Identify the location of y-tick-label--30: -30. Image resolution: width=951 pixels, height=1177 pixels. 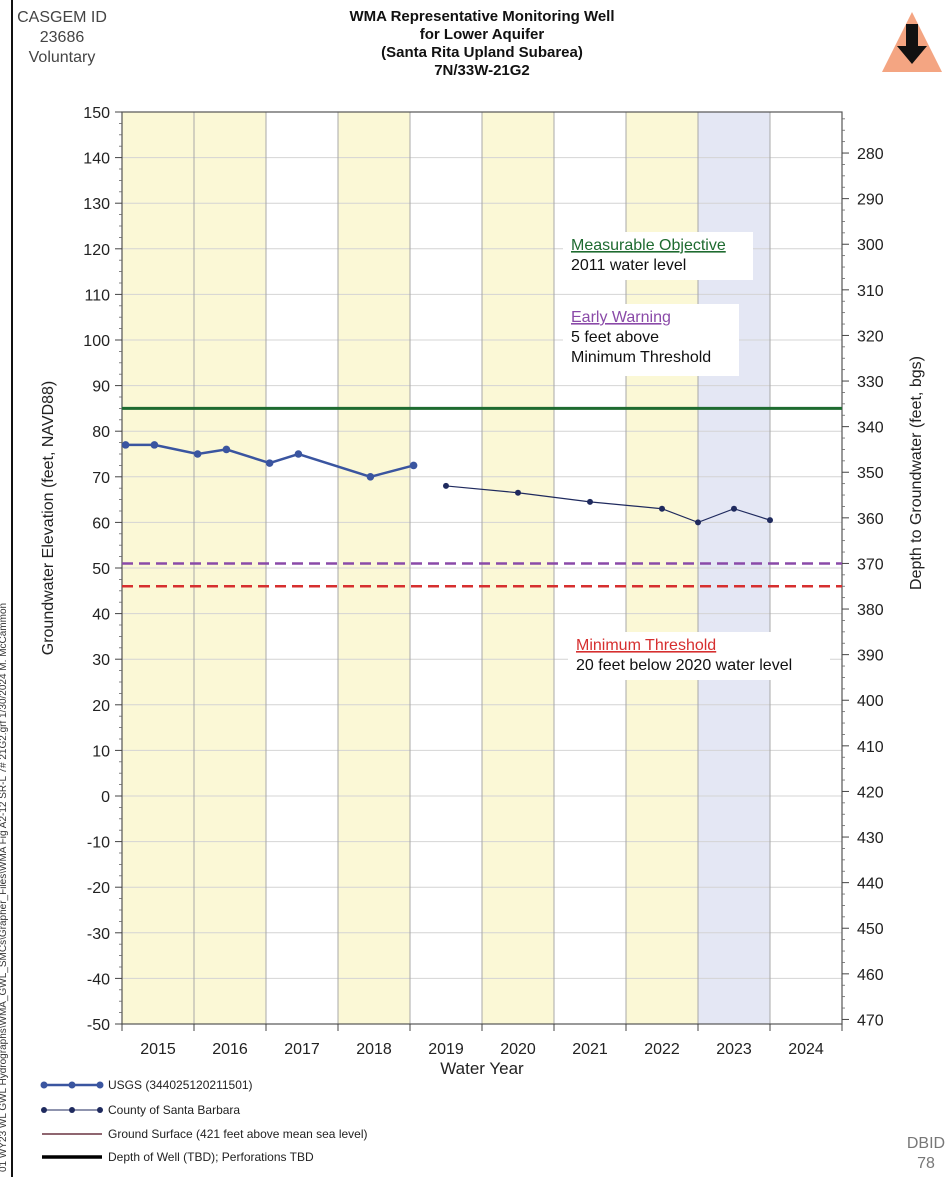
(98, 934).